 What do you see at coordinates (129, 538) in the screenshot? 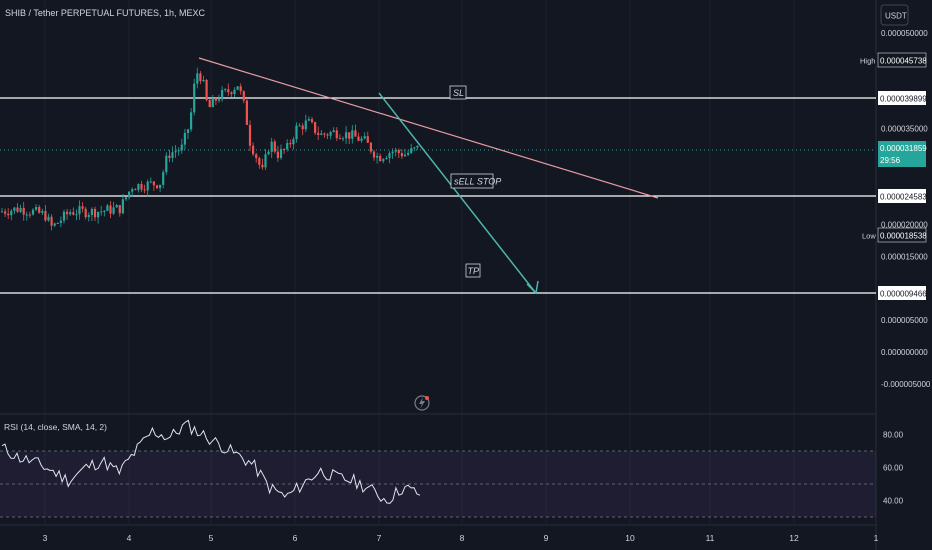
I see `time-tick-label: 4` at bounding box center [129, 538].